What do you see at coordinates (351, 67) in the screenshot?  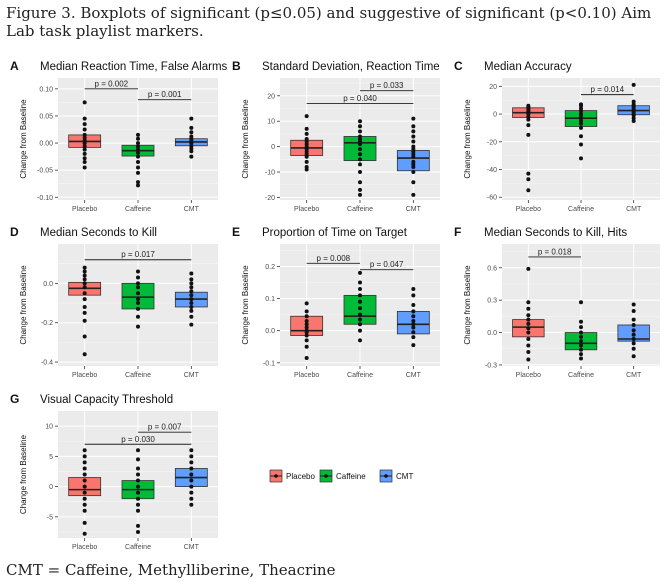 I see `panel-title: Standard Deviation, Reaction Time` at bounding box center [351, 67].